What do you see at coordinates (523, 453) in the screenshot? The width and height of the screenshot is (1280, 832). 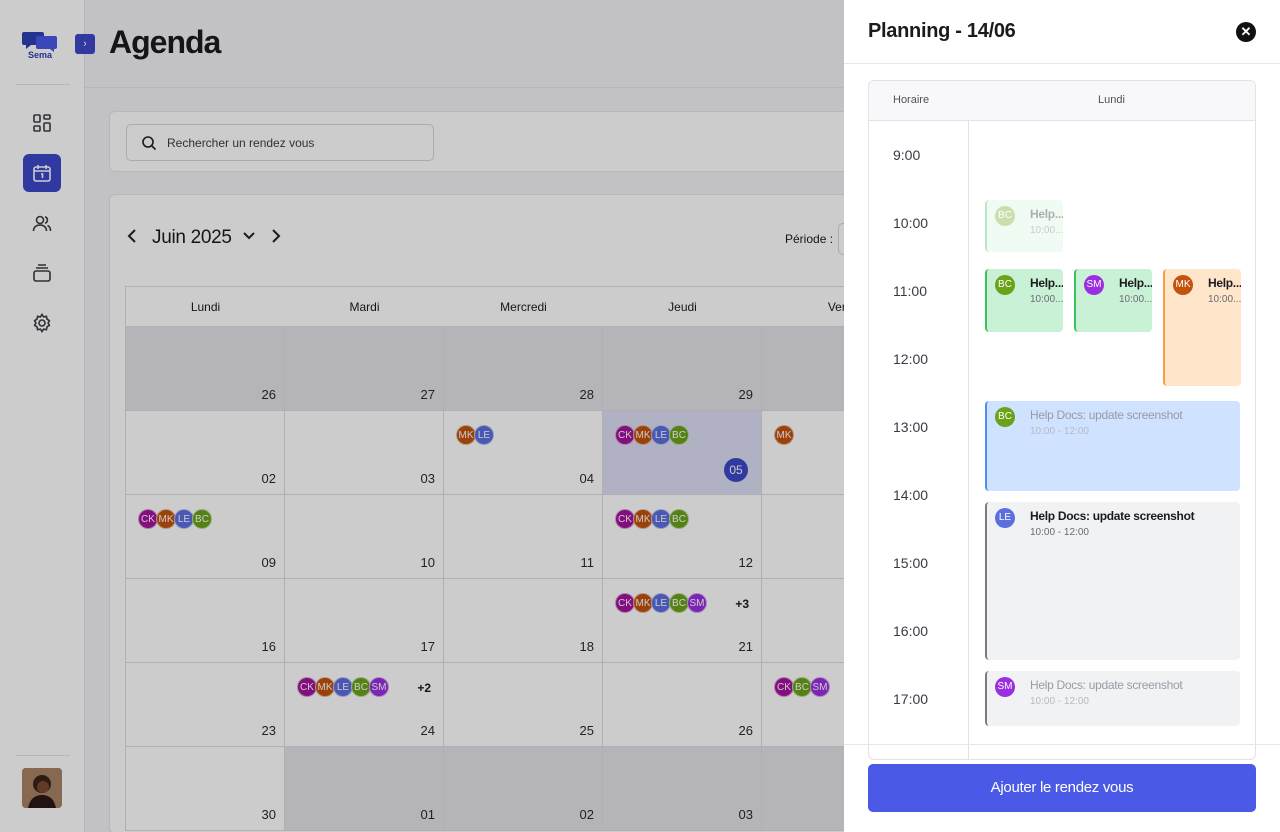 I see `calendar-day-cell: MK LE 04` at bounding box center [523, 453].